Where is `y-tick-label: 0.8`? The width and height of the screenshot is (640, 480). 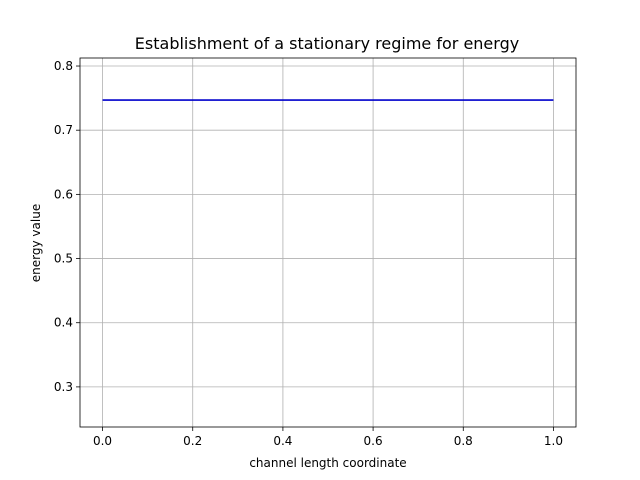
y-tick-label: 0.8 is located at coordinates (63, 66).